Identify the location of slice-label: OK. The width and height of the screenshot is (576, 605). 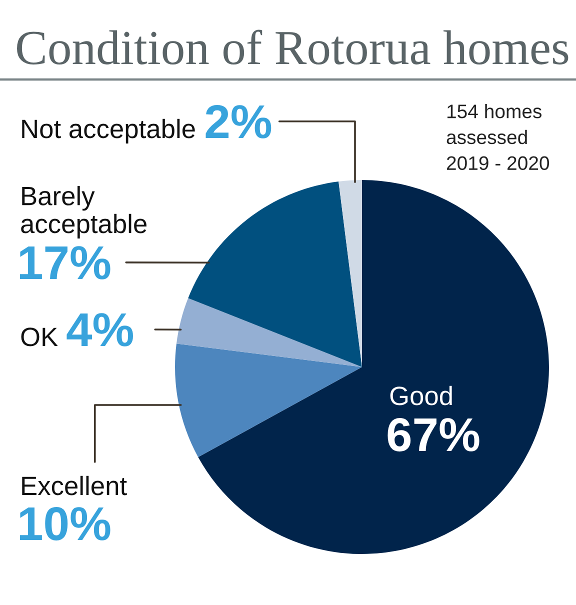
(39, 337).